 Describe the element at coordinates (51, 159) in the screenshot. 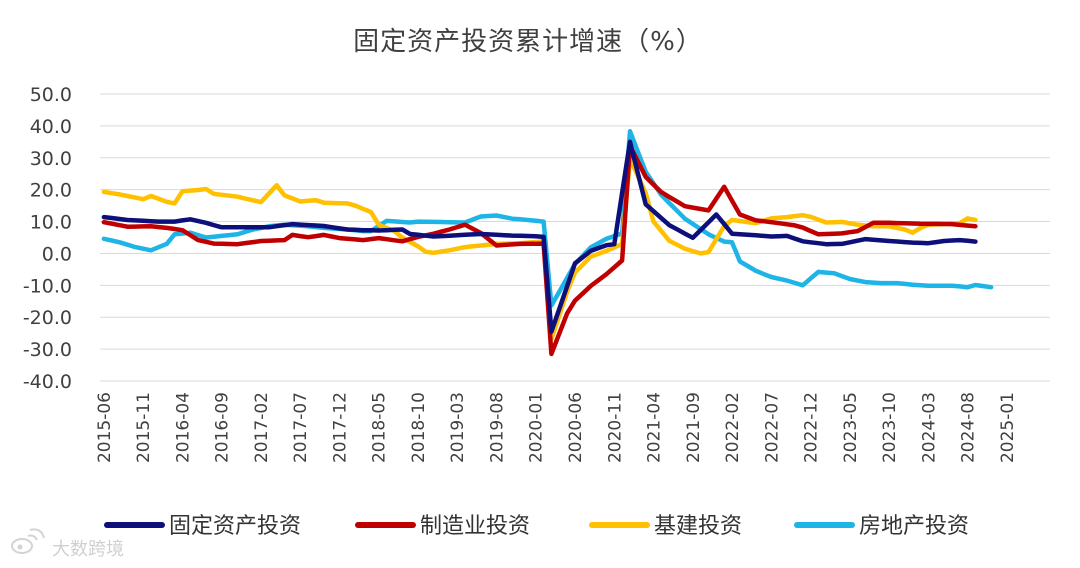

I see `y-tick-label: 30.0` at that location.